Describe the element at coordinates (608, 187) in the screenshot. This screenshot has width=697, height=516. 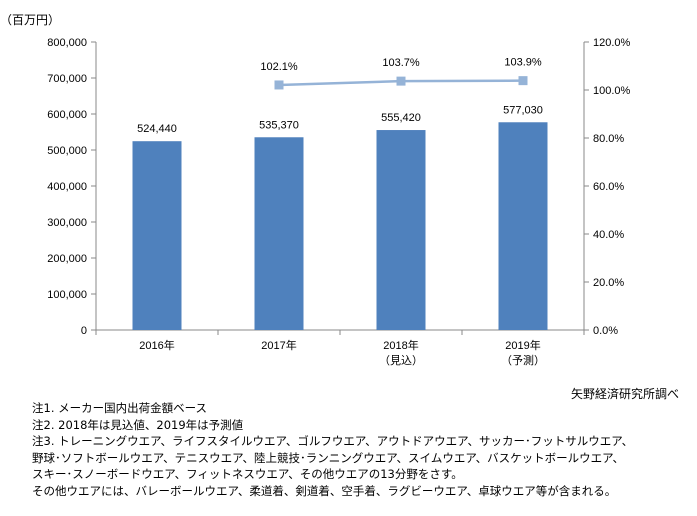
I see `y-tick-label-right: 60.0%` at that location.